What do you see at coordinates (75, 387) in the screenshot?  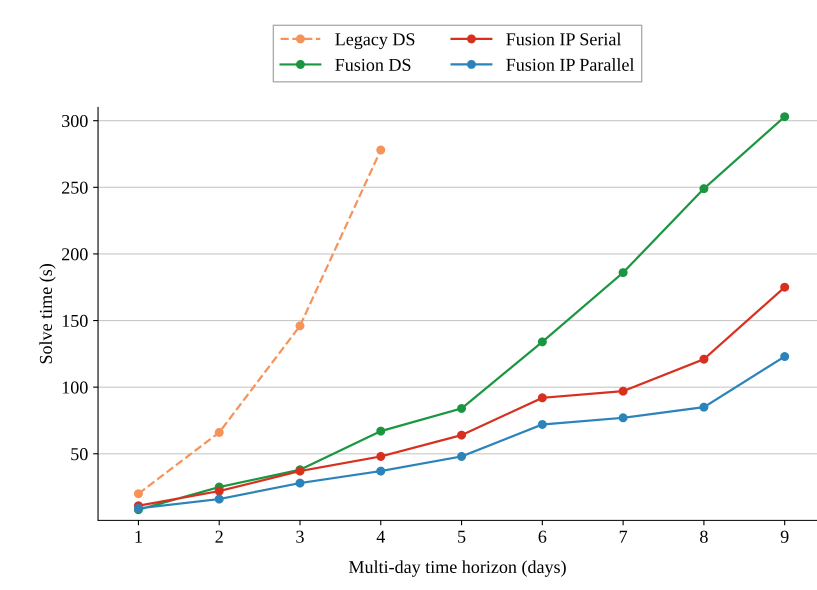 I see `y-tick-label: 100` at bounding box center [75, 387].